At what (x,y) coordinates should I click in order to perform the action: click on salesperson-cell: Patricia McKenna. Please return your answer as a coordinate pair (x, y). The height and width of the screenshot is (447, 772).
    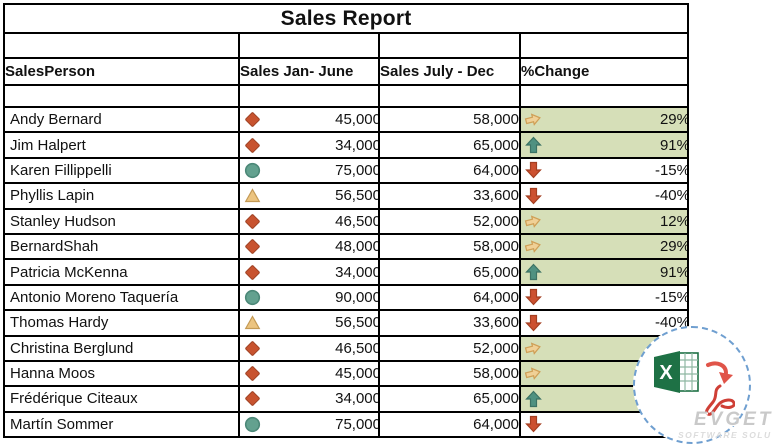
    Looking at the image, I should click on (121, 272).